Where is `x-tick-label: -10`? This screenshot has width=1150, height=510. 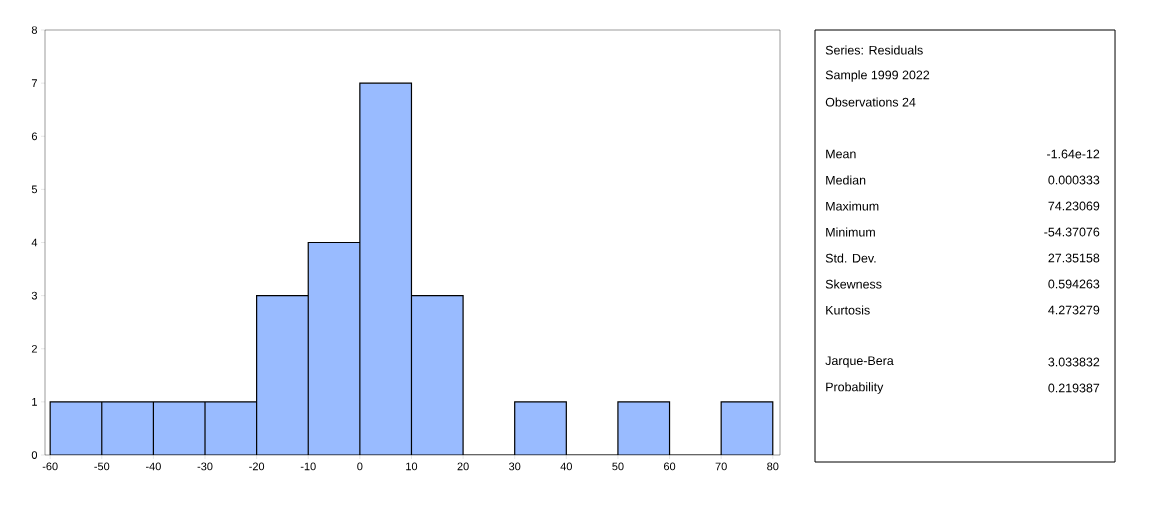
x-tick-label: -10 is located at coordinates (308, 466).